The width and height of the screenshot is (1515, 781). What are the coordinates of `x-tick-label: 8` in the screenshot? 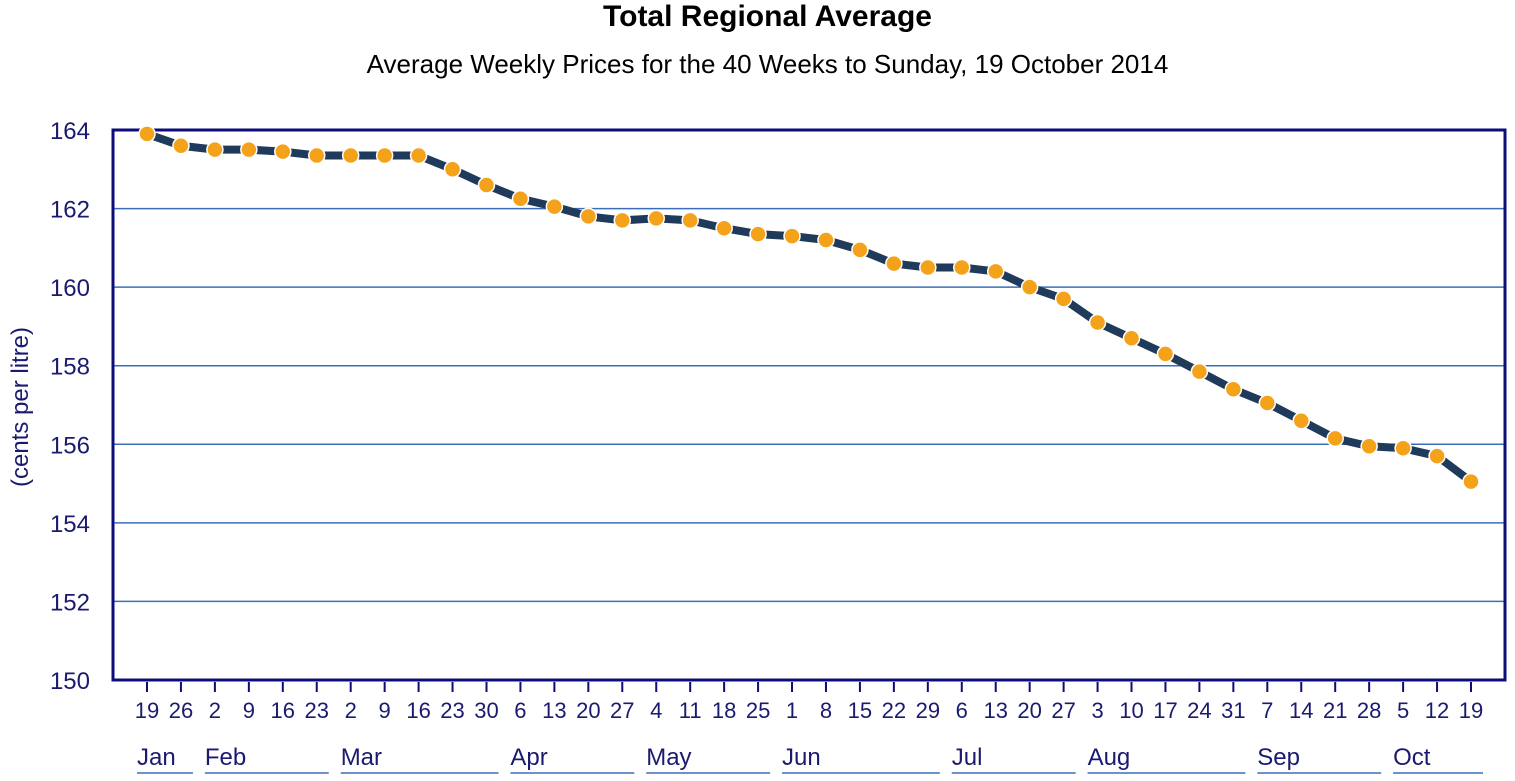 It's located at (826, 710).